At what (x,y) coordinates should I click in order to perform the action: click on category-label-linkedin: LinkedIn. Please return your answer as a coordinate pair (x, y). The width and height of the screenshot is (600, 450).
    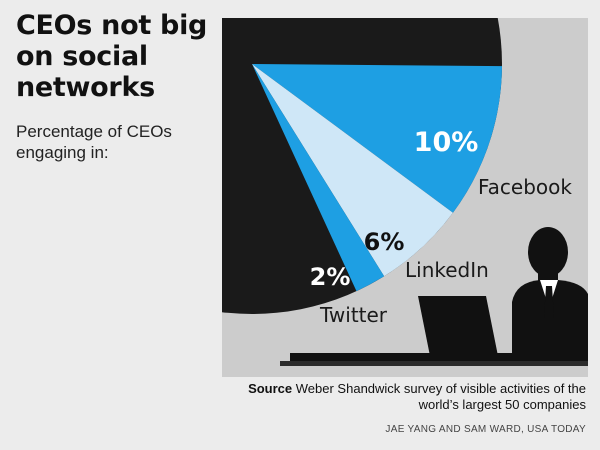
    Looking at the image, I should click on (447, 270).